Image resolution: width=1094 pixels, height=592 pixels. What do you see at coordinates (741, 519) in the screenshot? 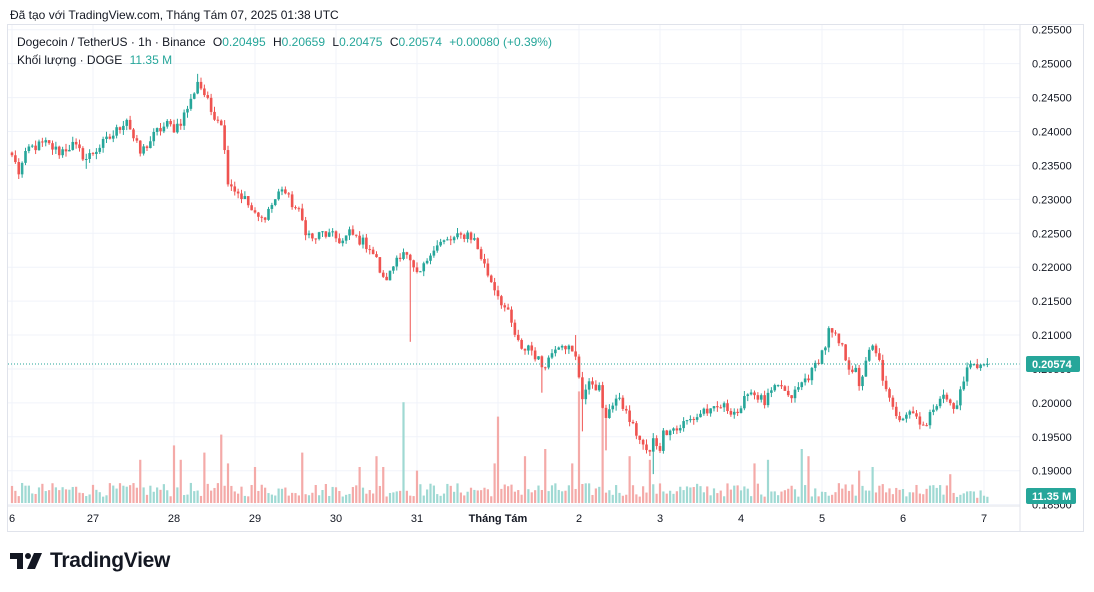
I see `time-tick-label: 4` at bounding box center [741, 519].